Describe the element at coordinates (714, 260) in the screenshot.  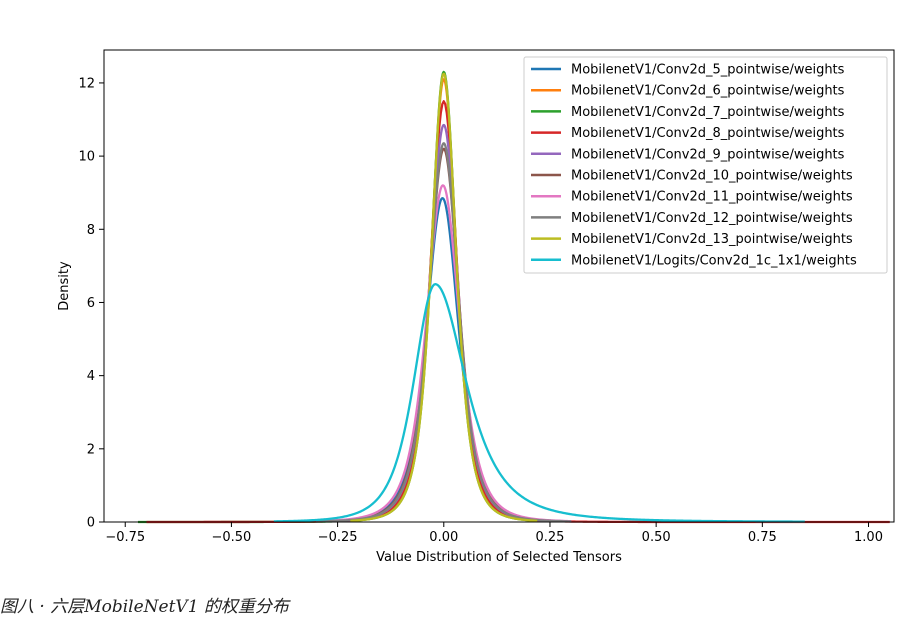
I see `legend-entry: MobilenetV1/Logits/Conv2d_1c_1x1/weights` at that location.